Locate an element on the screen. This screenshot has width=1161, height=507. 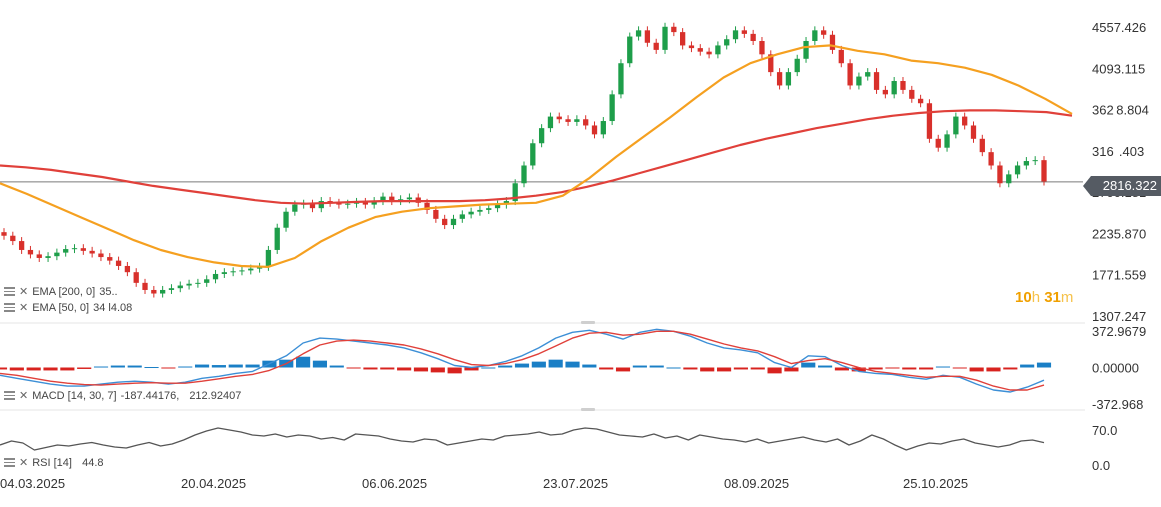
rsi-legend: ✕ RSI [14] 44.8 is located at coordinates (54, 462).